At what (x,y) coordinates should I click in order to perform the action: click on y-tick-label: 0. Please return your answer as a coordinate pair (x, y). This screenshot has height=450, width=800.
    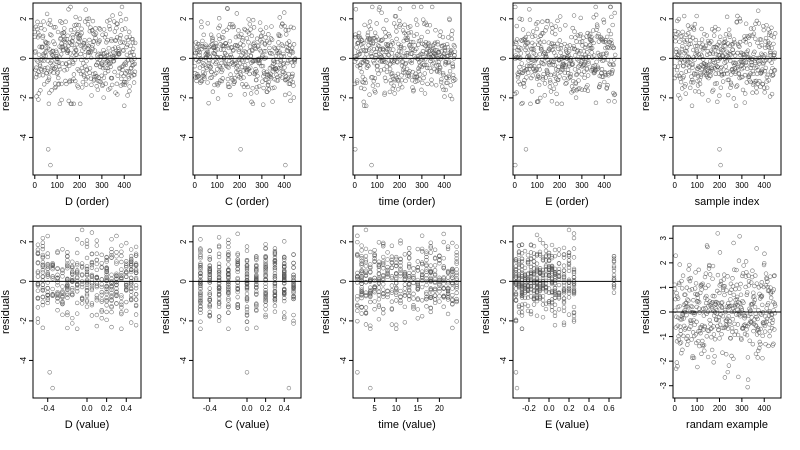
    Looking at the image, I should click on (663, 311).